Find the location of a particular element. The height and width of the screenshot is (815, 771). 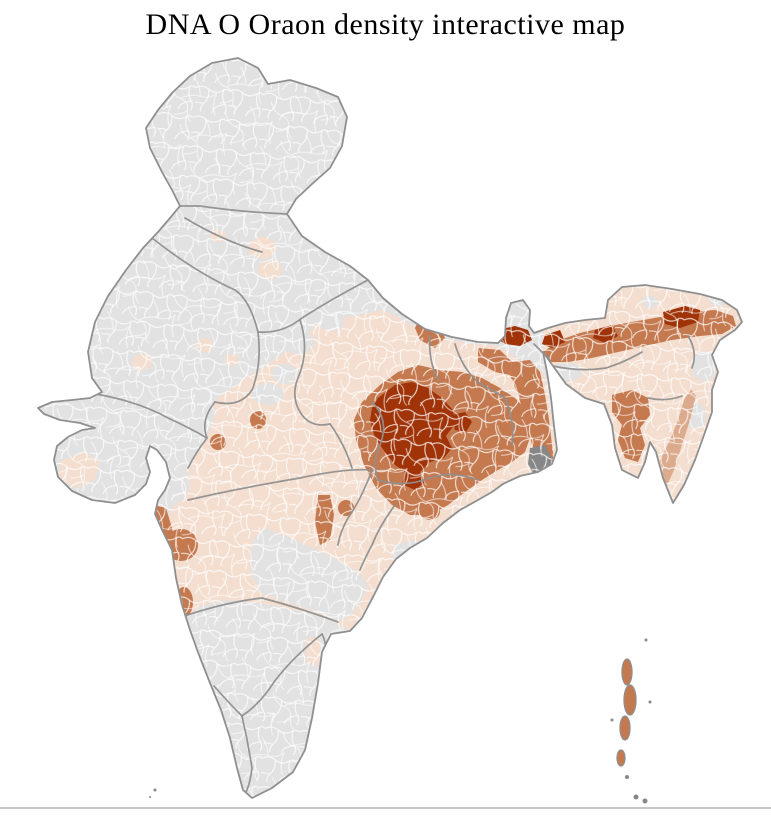

small-islands is located at coordinates (400, 721).